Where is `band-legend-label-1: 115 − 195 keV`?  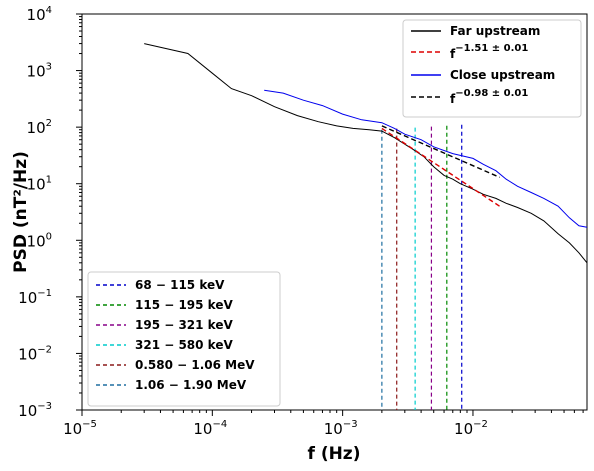 band-legend-label-1: 115 − 195 keV is located at coordinates (184, 305).